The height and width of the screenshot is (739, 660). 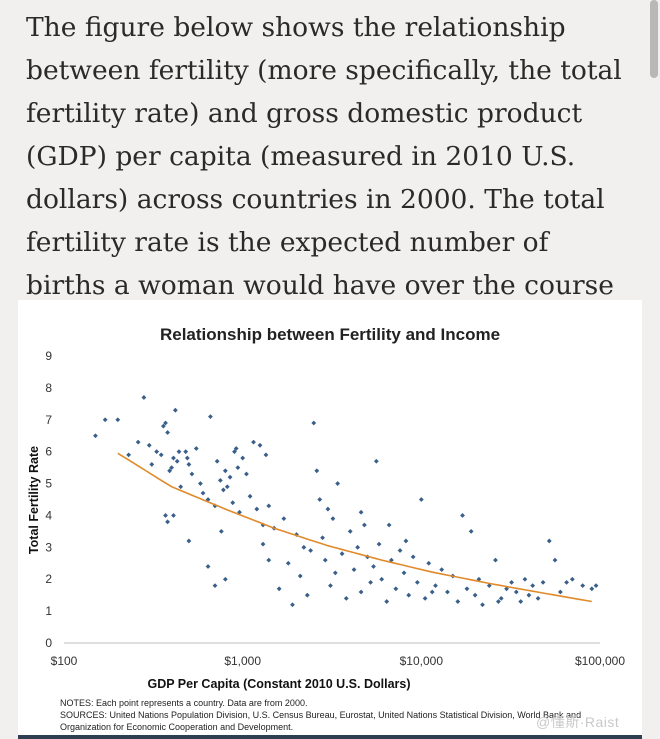 I want to click on x-tick-label: $100, so click(x=64, y=661).